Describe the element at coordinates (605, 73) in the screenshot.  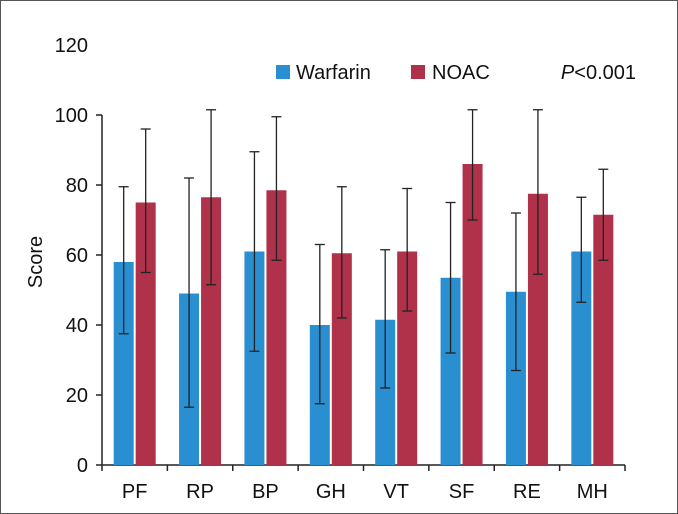
I see `p-rest: <0.001` at that location.